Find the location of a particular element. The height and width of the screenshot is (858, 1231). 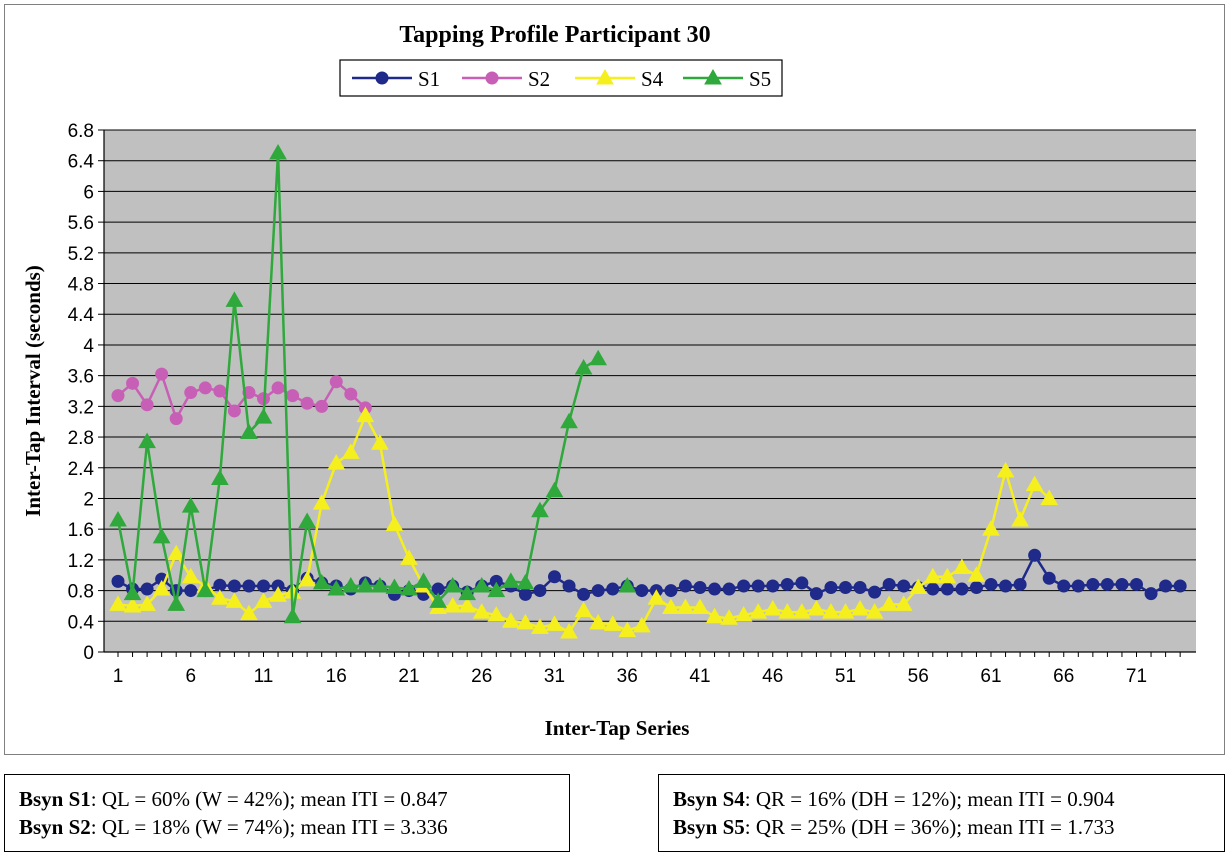

y-tick-label: 4.8 is located at coordinates (81, 285).